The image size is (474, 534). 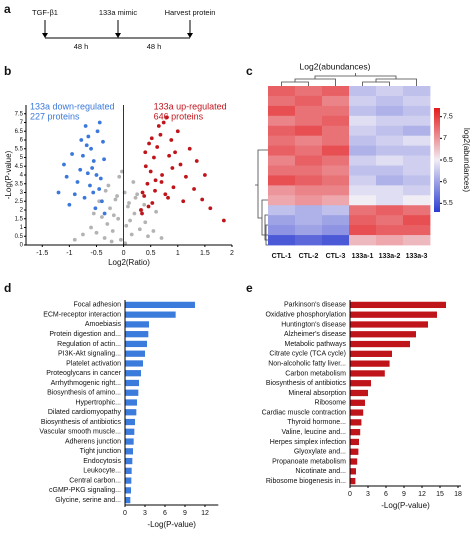 I want to click on interval-label: 48 h, so click(x=81, y=46).